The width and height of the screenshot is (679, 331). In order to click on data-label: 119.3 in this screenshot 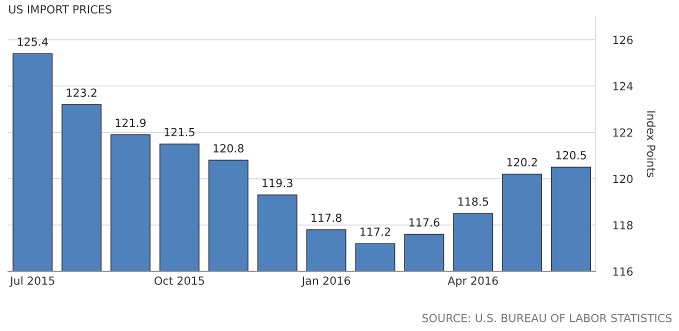, I will do `click(277, 183)`.